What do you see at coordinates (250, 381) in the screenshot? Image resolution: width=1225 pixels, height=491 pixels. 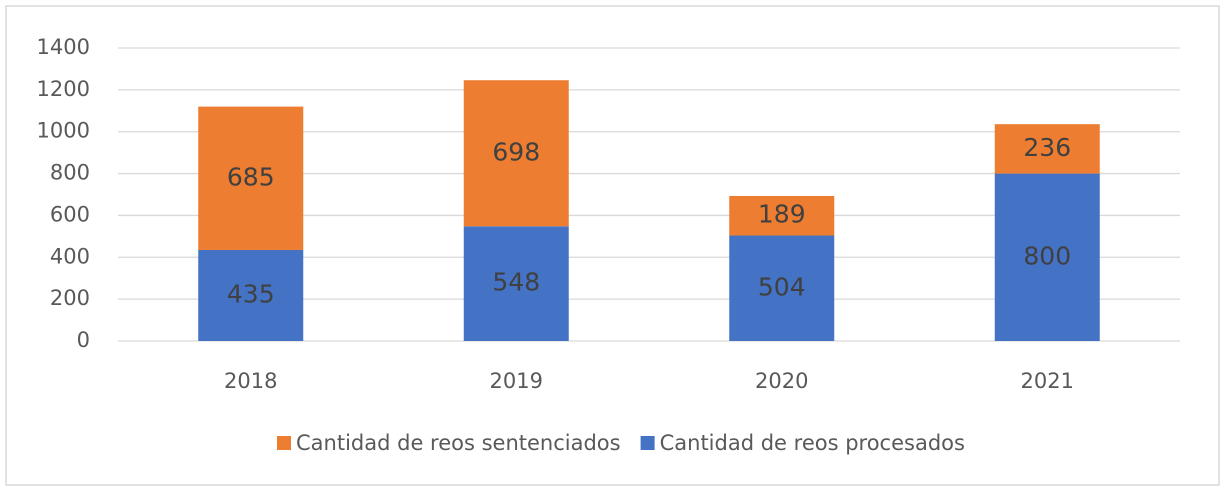 I see `x-tick-label: 2018` at bounding box center [250, 381].